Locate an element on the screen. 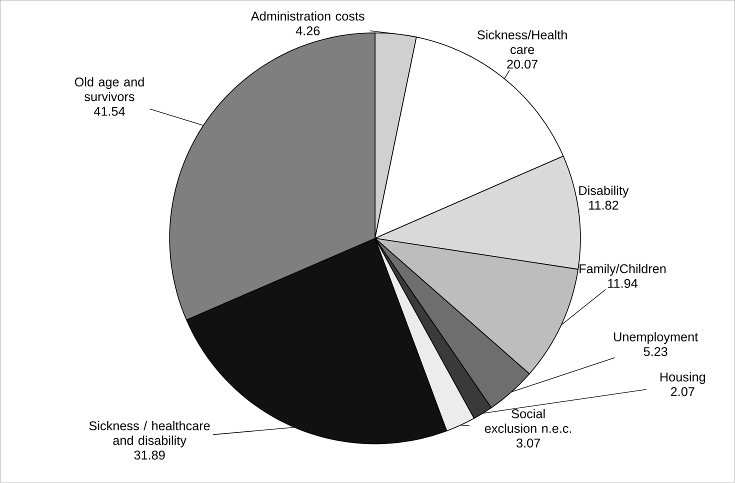  data-label: 41.54 is located at coordinates (109, 111).